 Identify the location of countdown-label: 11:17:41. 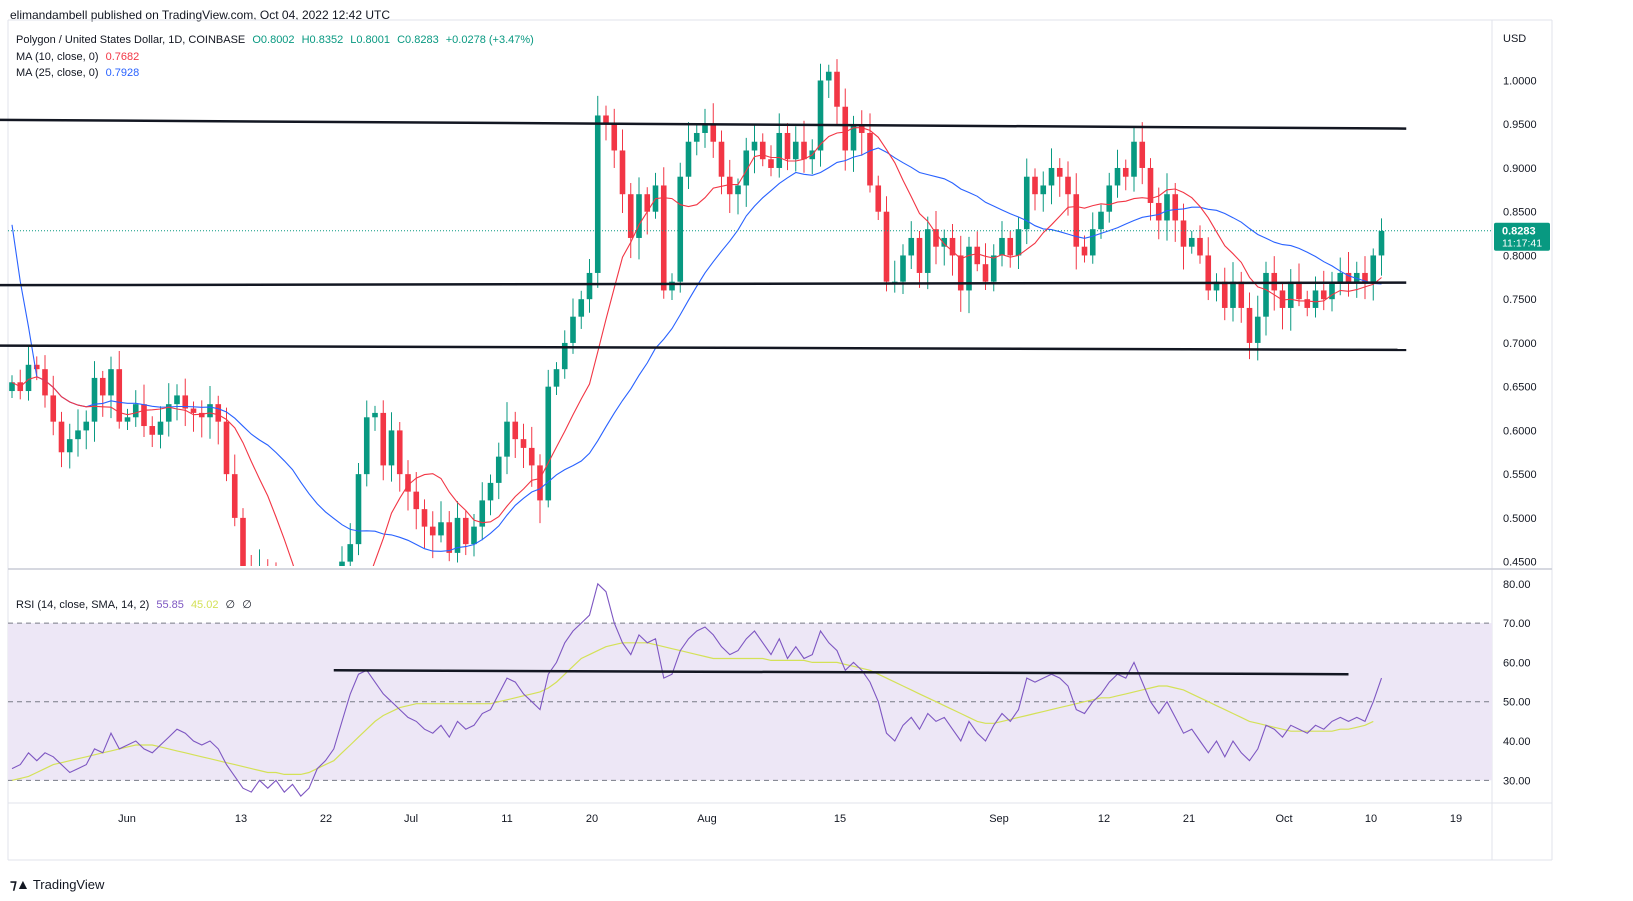
(1522, 244).